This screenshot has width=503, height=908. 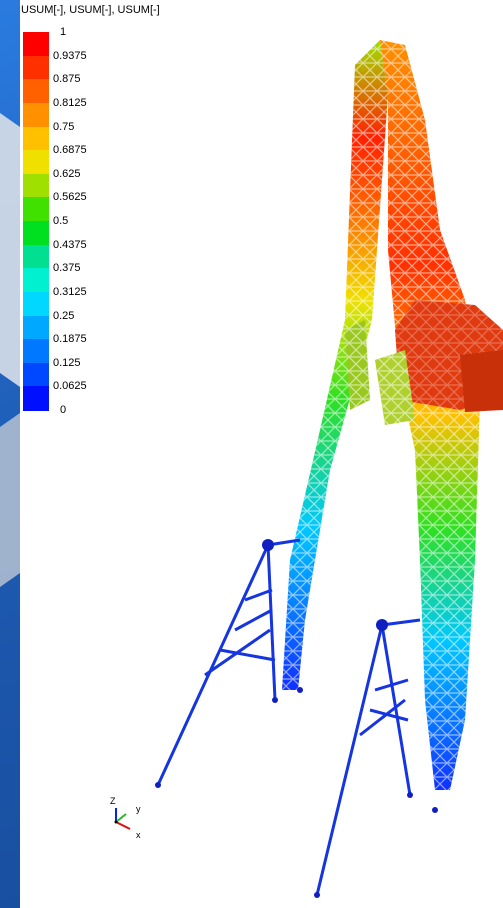 What do you see at coordinates (70, 197) in the screenshot?
I see `legend-level-label: 0.5625` at bounding box center [70, 197].